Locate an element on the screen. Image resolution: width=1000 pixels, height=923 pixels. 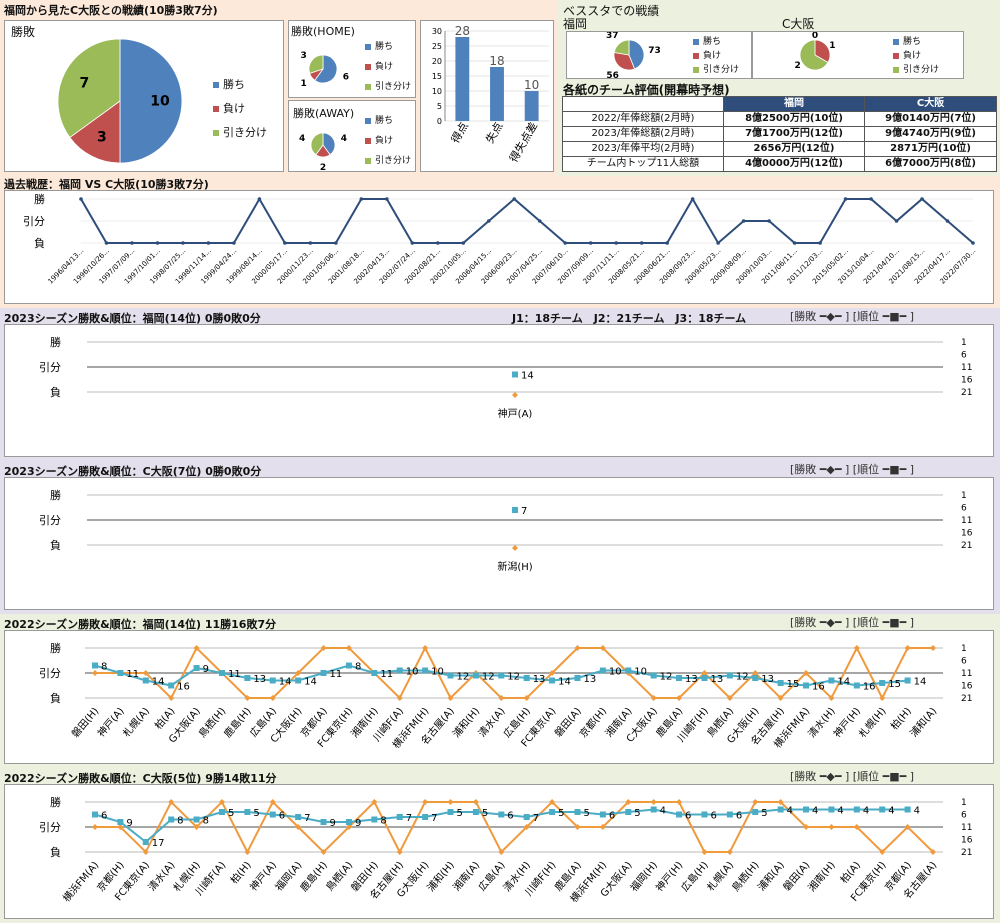
rank-tick: 6 is located at coordinates (964, 662).